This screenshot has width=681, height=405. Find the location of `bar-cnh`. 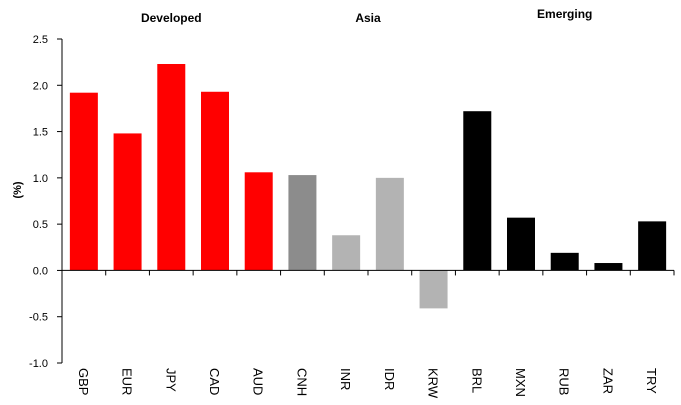

bar-cnh is located at coordinates (302, 223).